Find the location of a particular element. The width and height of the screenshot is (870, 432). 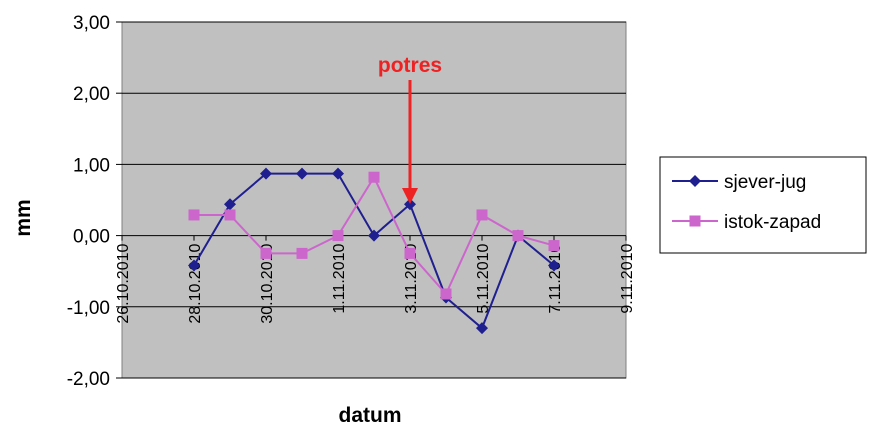

legend-label: istok-zapad is located at coordinates (772, 222).